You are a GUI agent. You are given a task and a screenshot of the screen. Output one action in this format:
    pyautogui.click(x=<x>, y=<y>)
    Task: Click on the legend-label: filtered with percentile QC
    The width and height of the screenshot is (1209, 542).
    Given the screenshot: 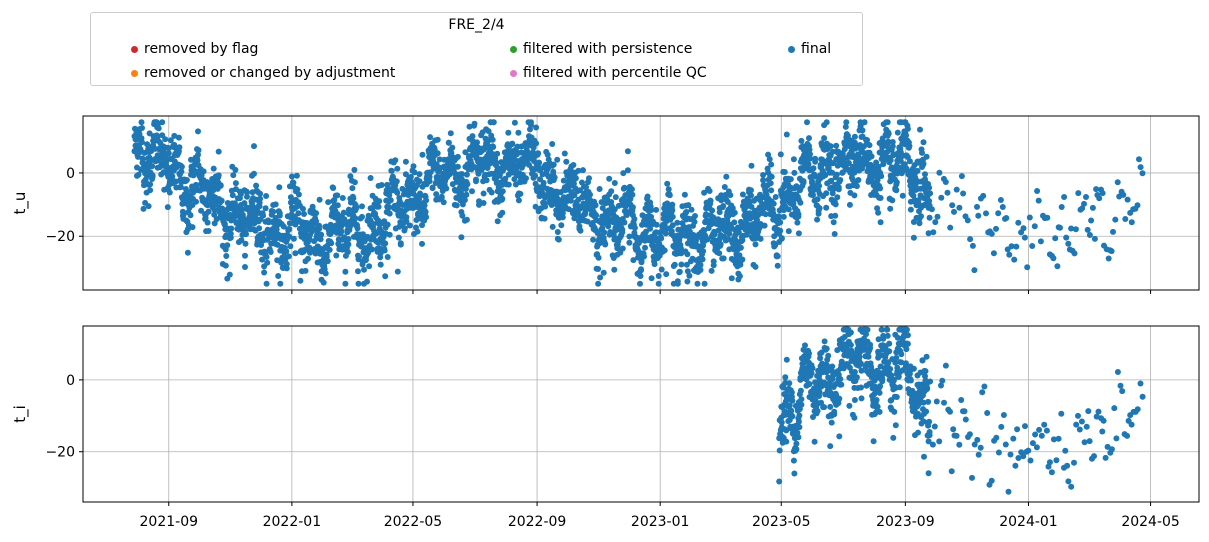 What is the action you would take?
    pyautogui.click(x=615, y=73)
    